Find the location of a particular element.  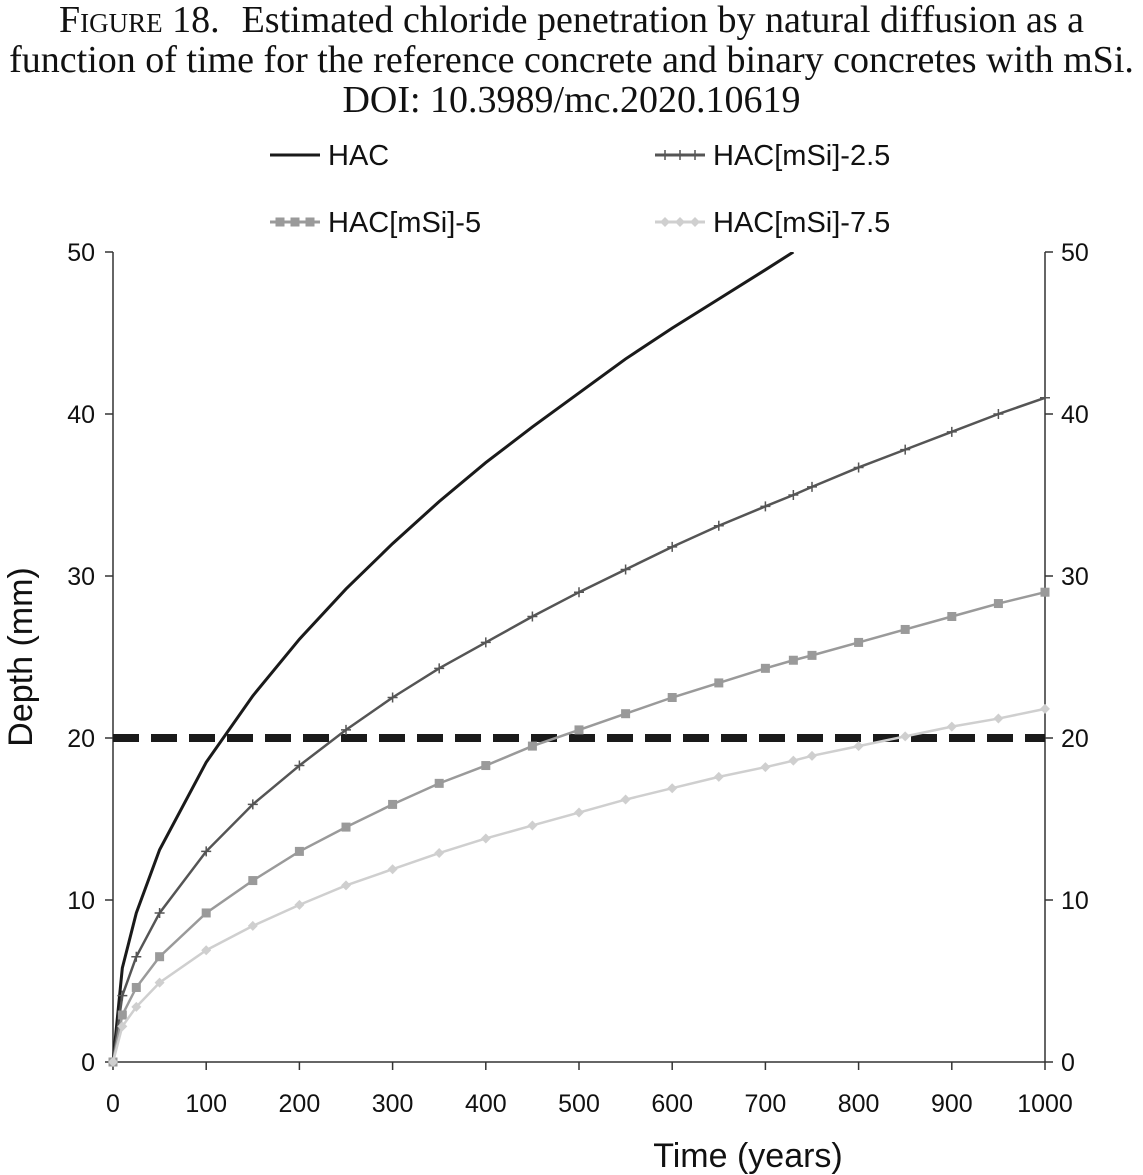

x-tick-label: 400 is located at coordinates (486, 1104).